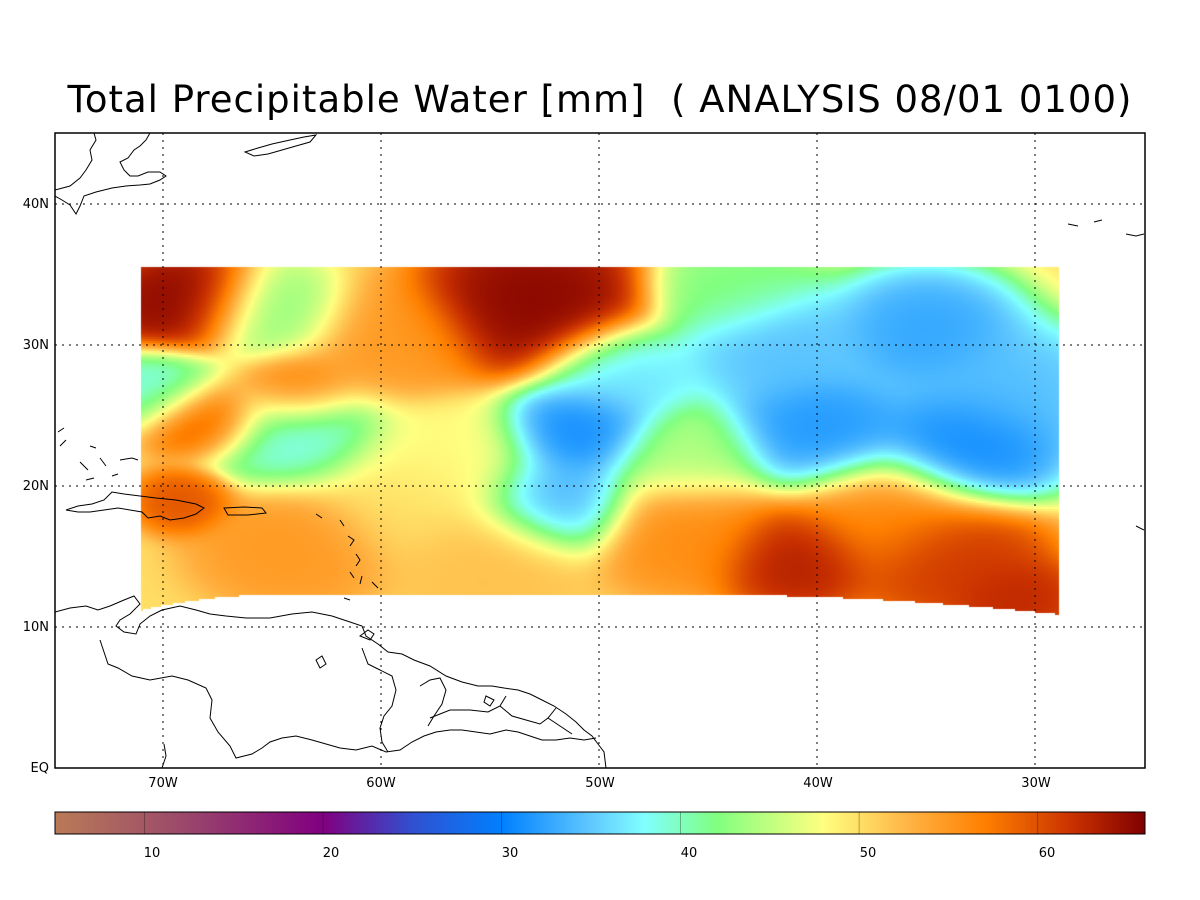 This screenshot has height=900, width=1200. Describe the element at coordinates (163, 783) in the screenshot. I see `lon-label-70w: 70W` at that location.